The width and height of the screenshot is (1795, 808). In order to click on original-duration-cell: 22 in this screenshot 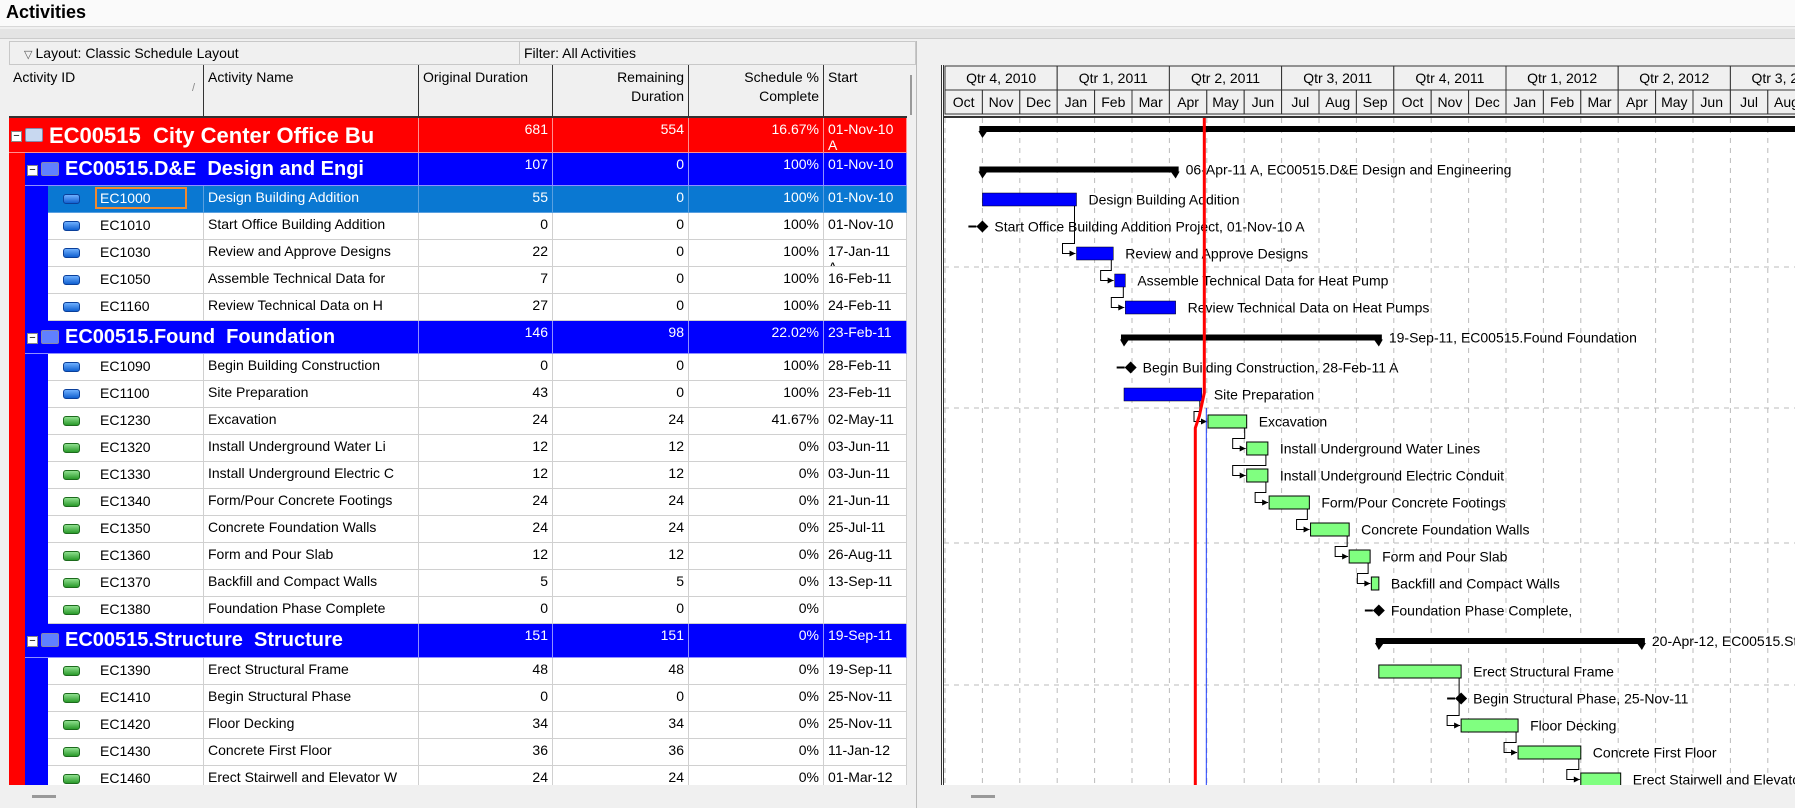, I will do `click(486, 253)`.